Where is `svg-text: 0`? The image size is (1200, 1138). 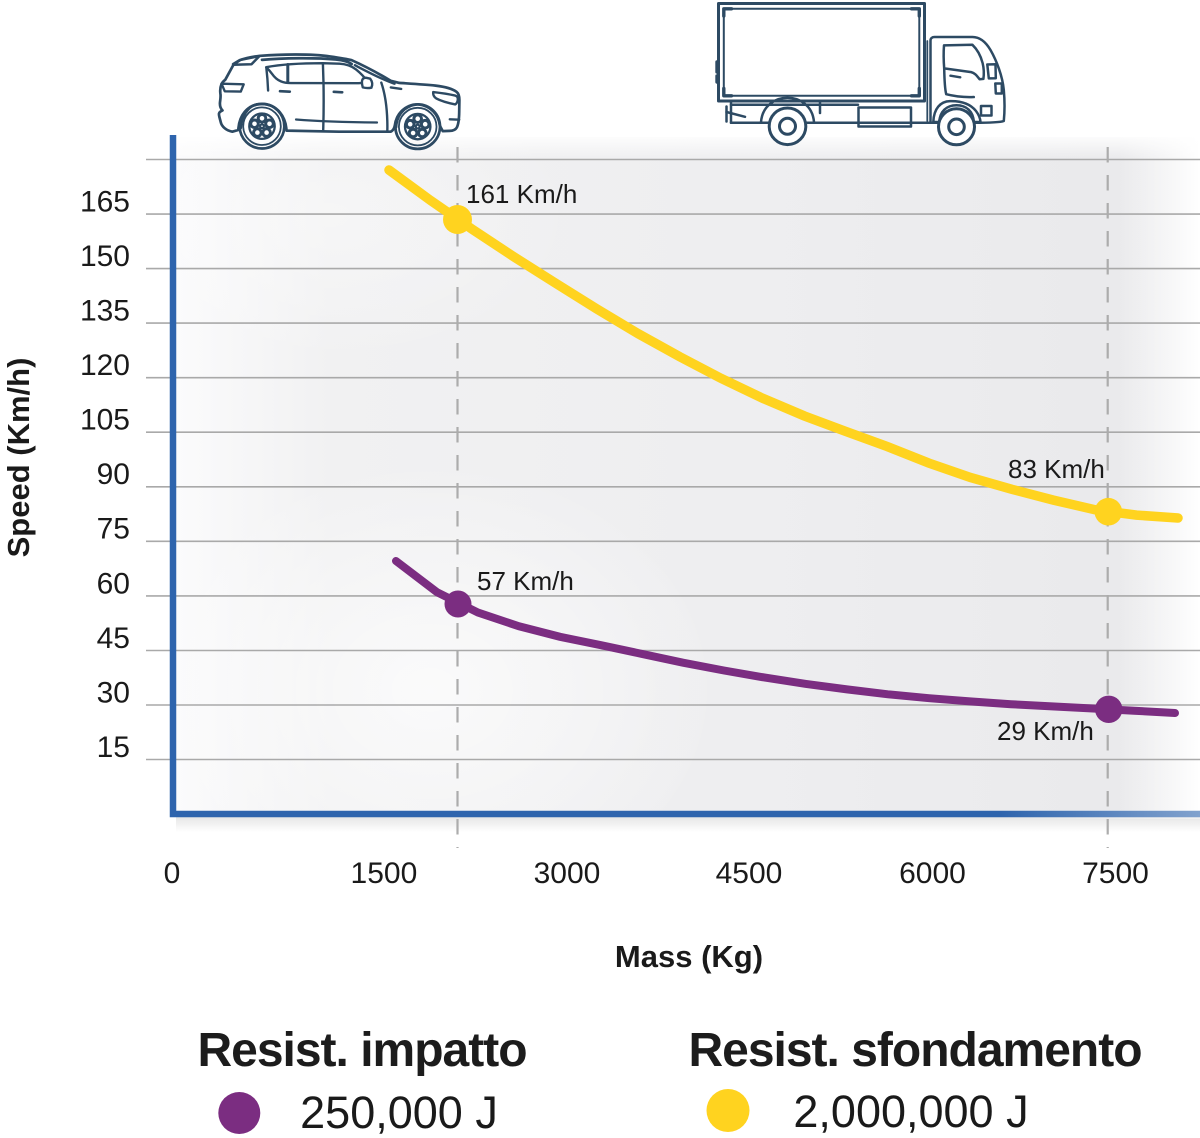 svg-text: 0 is located at coordinates (172, 873).